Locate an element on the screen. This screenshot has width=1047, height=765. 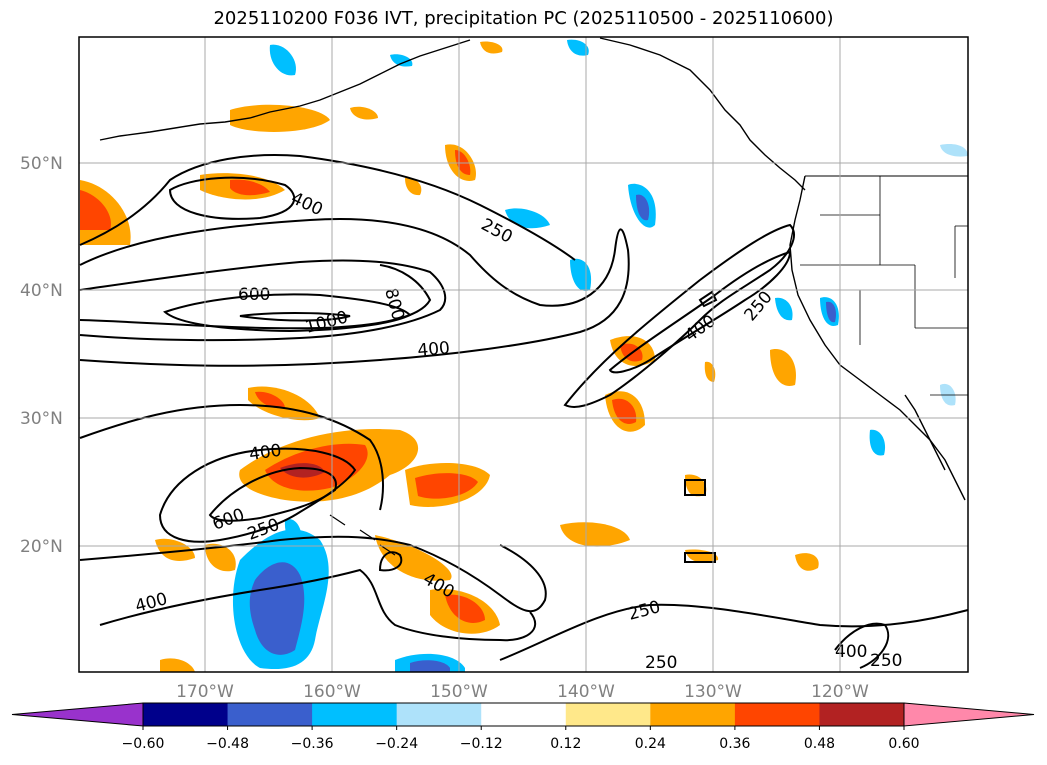
hawaii-islands is located at coordinates (362, 535).